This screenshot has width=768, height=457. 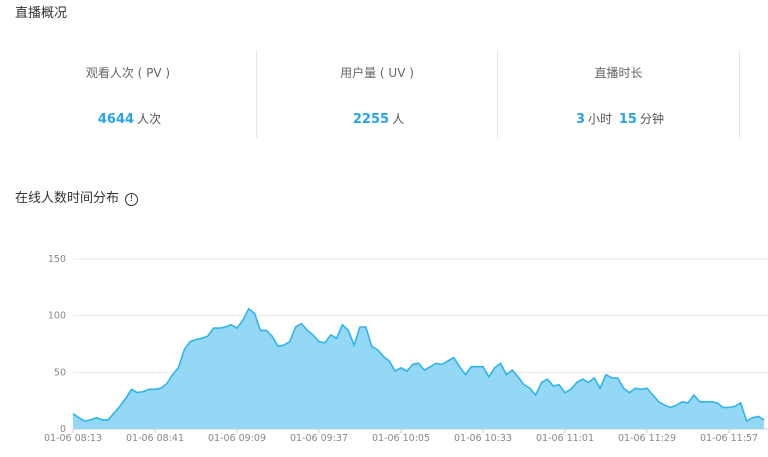 What do you see at coordinates (237, 438) in the screenshot?
I see `x-tick-label: 01-06 09:09` at bounding box center [237, 438].